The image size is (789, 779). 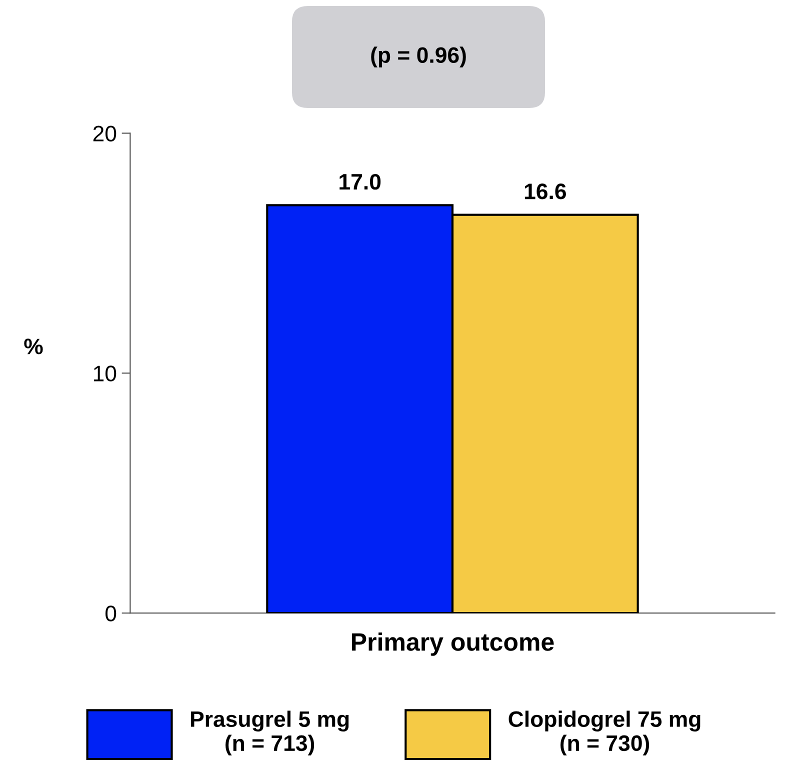 What do you see at coordinates (105, 374) in the screenshot?
I see `y-tick-label: 10` at bounding box center [105, 374].